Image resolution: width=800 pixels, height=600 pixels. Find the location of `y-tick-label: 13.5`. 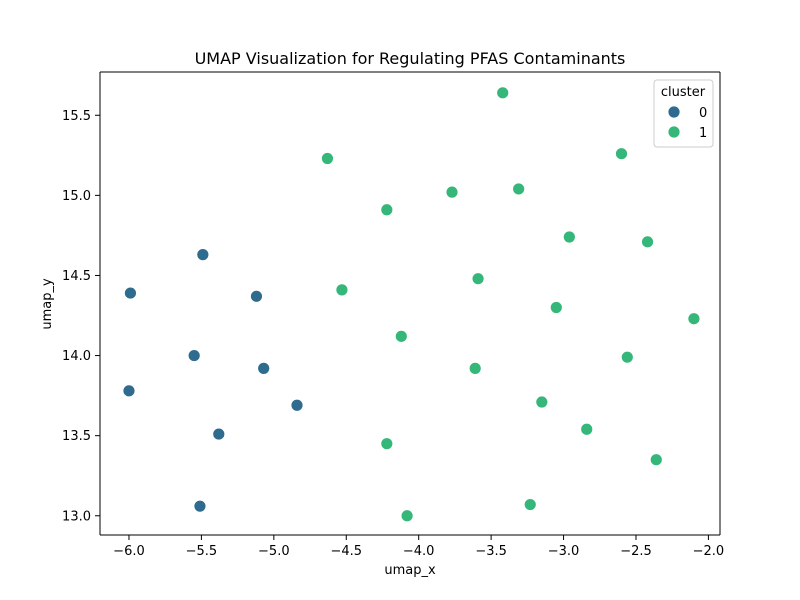

y-tick-label: 13.5 is located at coordinates (76, 436).